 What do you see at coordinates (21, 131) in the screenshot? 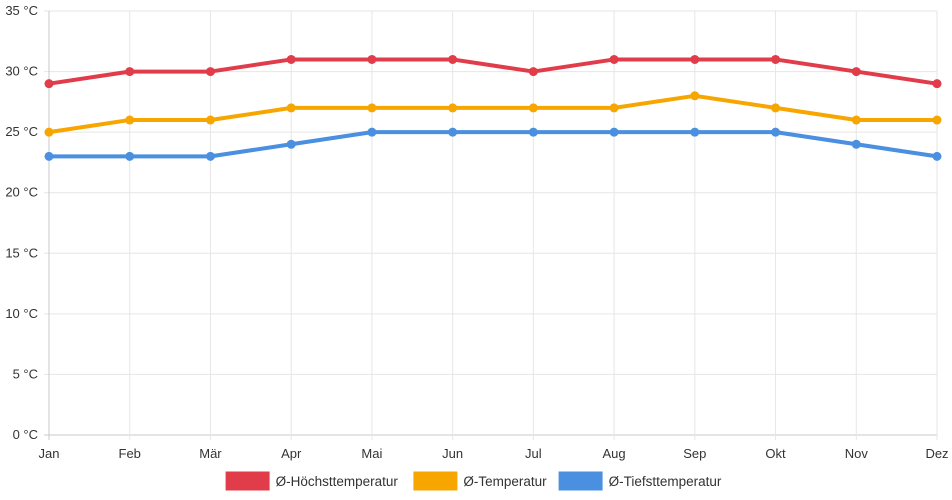
I see `y-tick-label: 25 °C` at bounding box center [21, 131].